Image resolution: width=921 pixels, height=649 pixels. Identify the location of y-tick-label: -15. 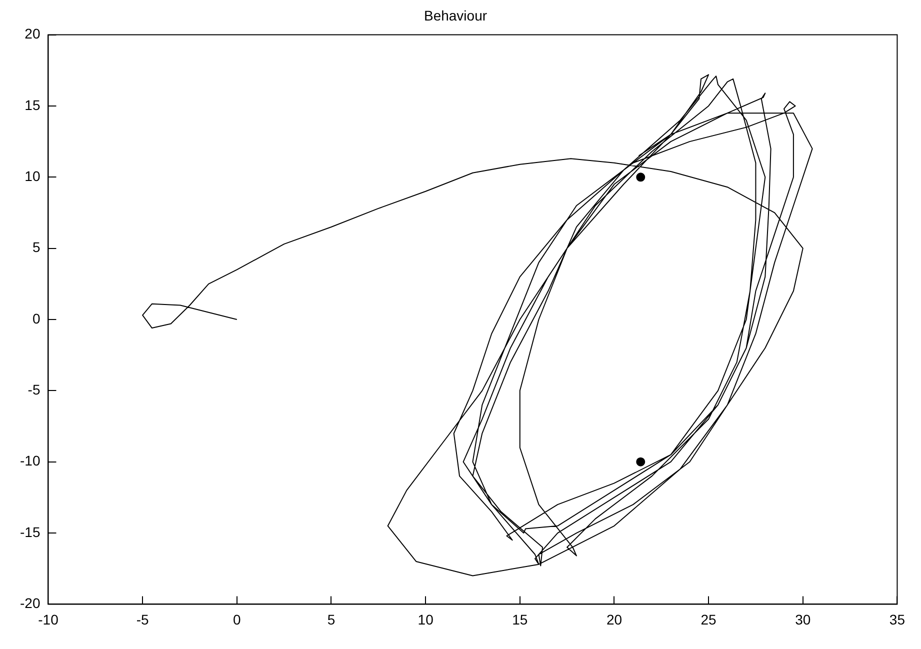
(30, 532).